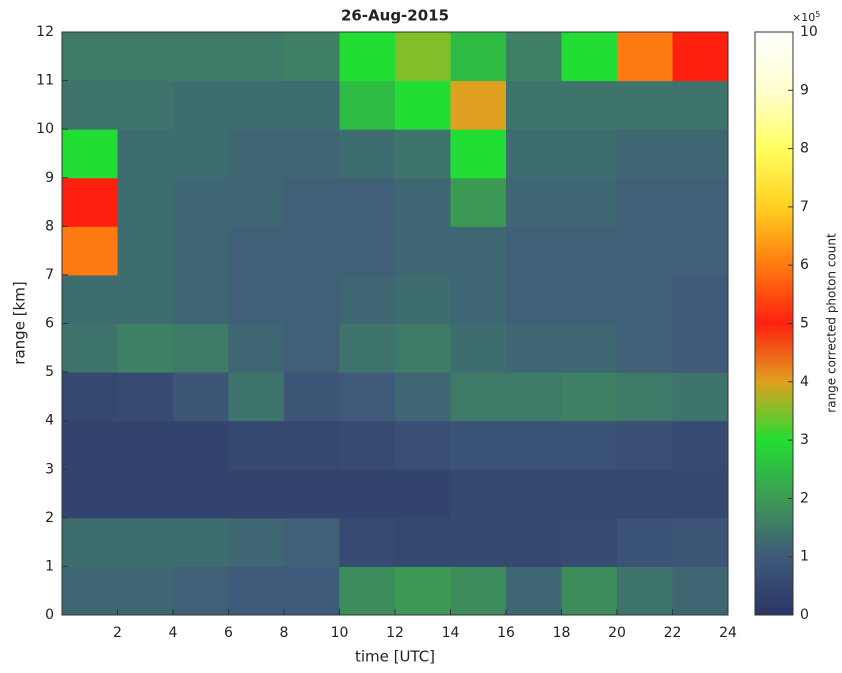 Image resolution: width=842 pixels, height=673 pixels. I want to click on x-tick-label: 20, so click(617, 633).